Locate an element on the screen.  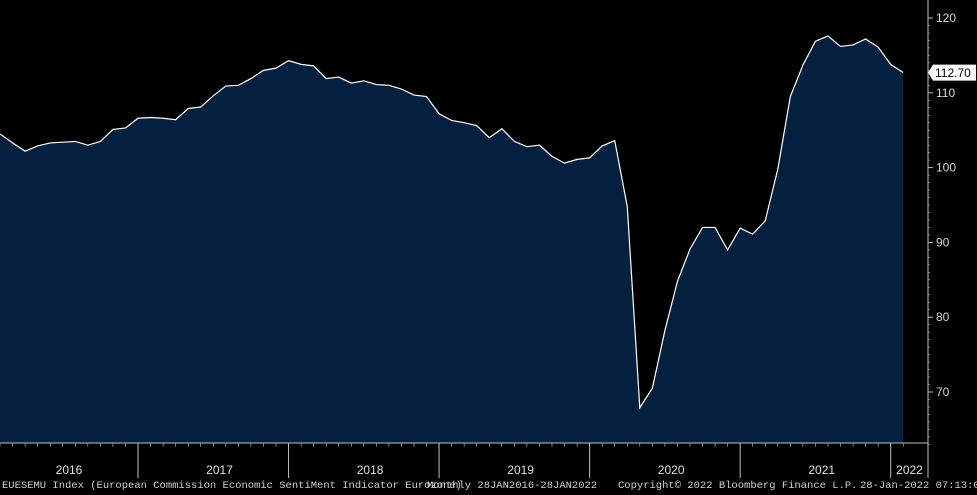
y-tick-label: 100 is located at coordinates (946, 168).